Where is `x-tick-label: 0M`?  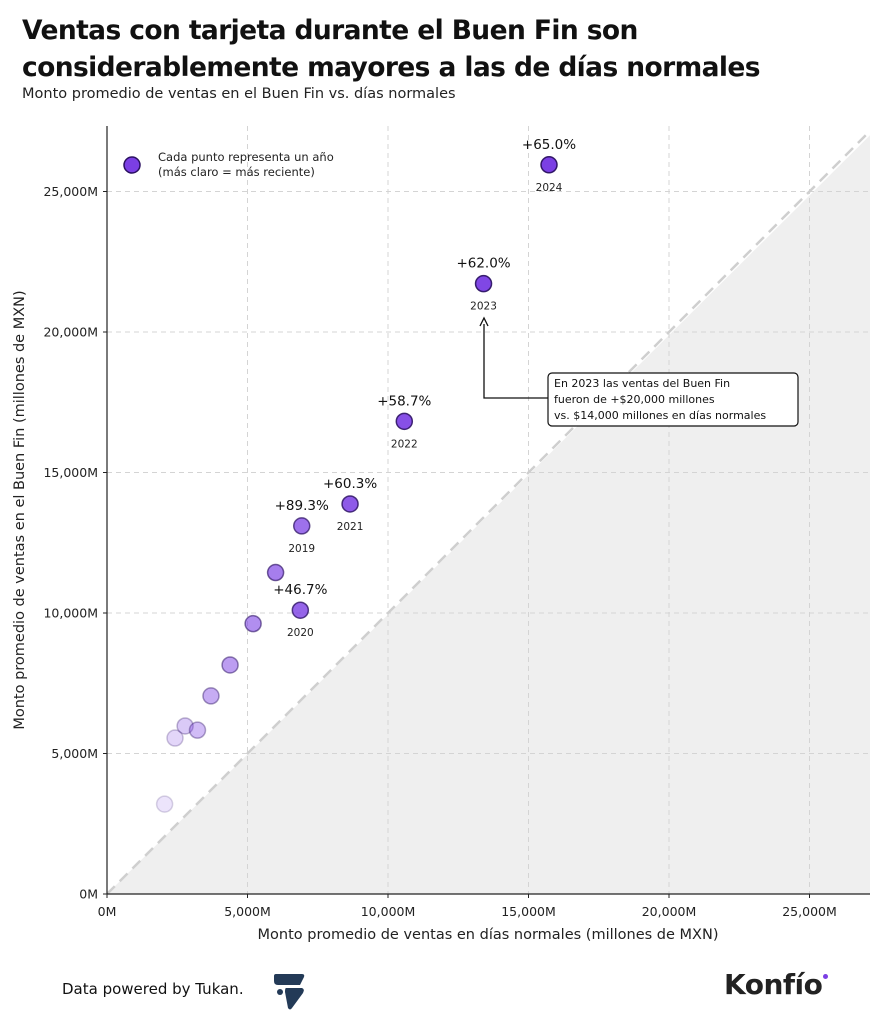 x-tick-label: 0M is located at coordinates (107, 911).